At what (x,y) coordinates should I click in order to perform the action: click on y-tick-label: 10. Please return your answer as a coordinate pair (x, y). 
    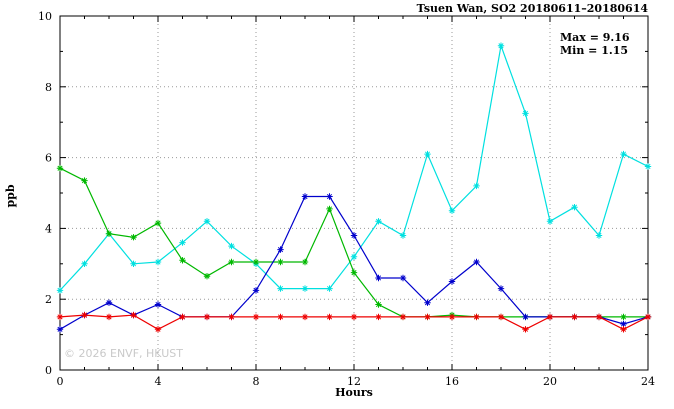
    Looking at the image, I should click on (45, 16).